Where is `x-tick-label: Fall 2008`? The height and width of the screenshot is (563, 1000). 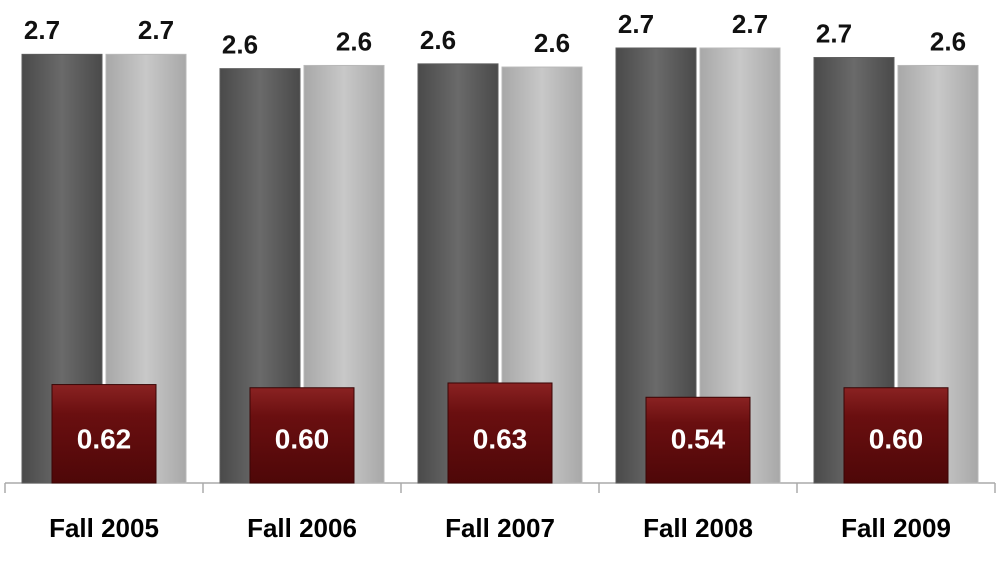 x-tick-label: Fall 2008 is located at coordinates (698, 528).